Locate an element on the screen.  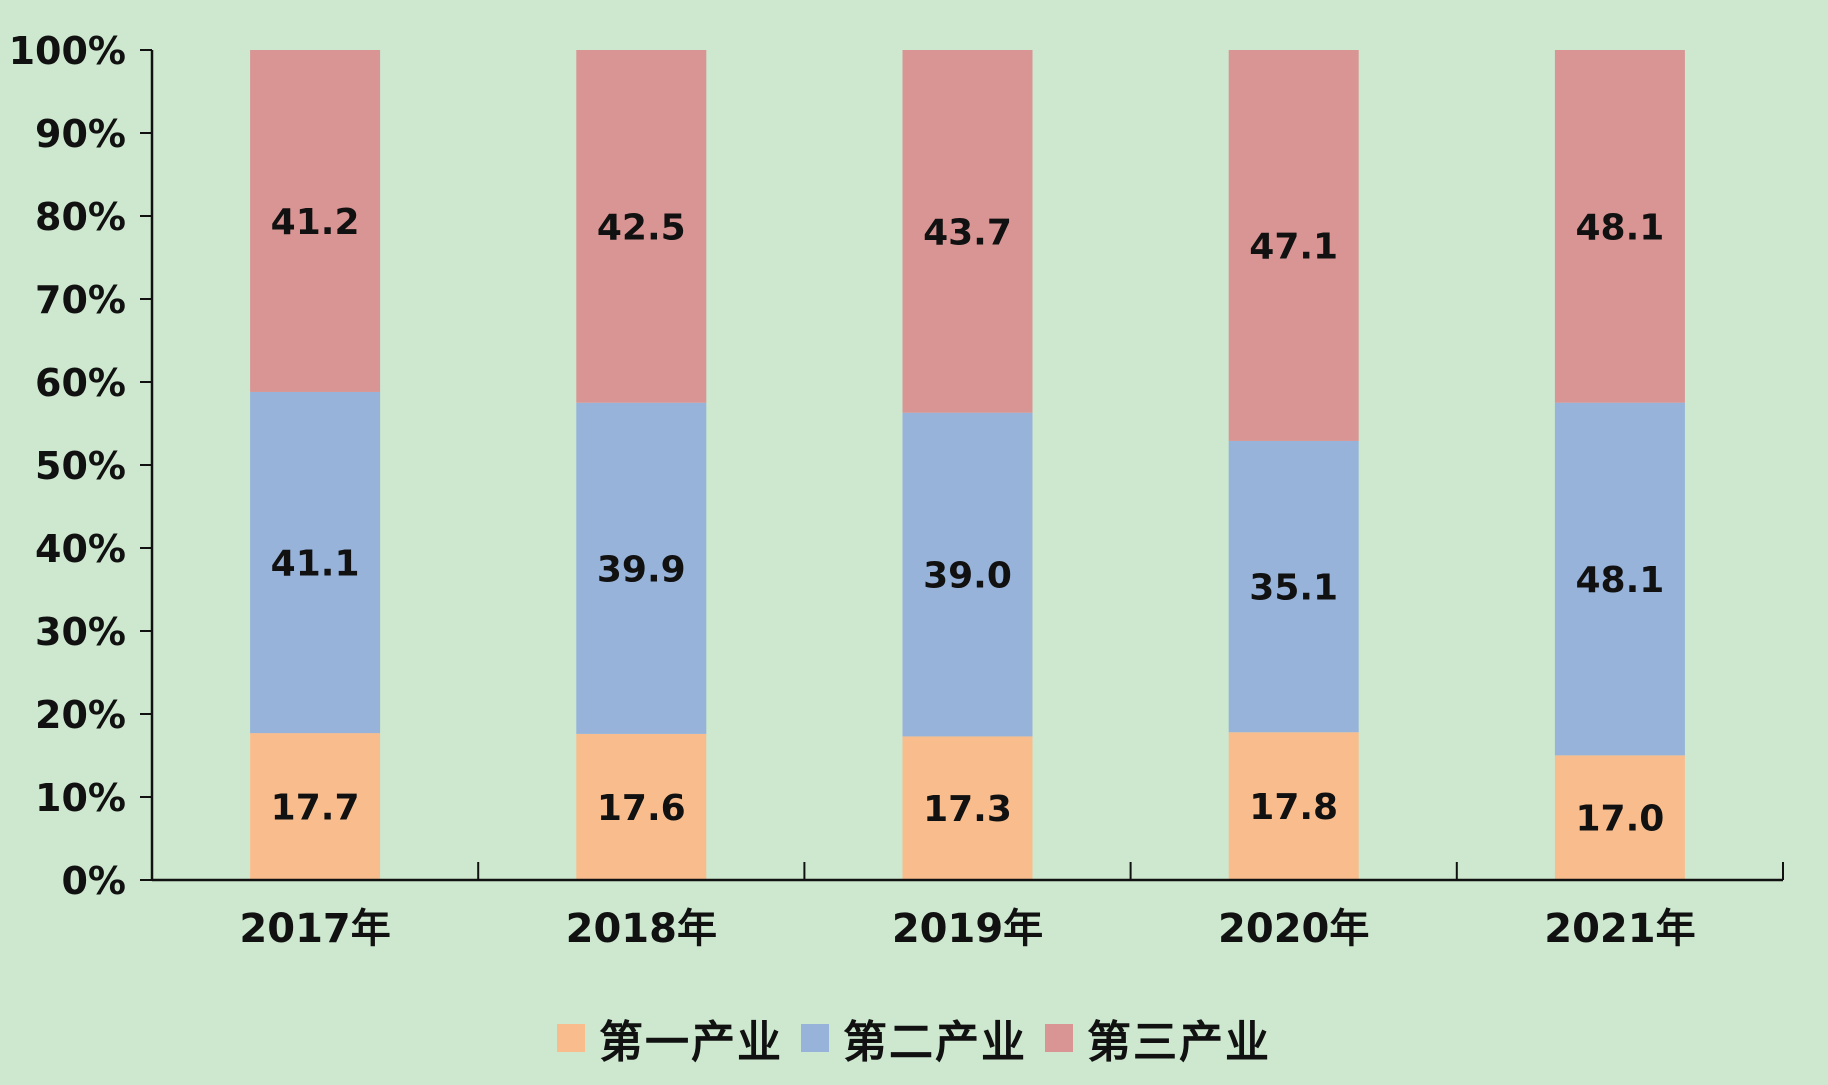
legend-item-secondary: 第二产业 is located at coordinates (914, 1038).